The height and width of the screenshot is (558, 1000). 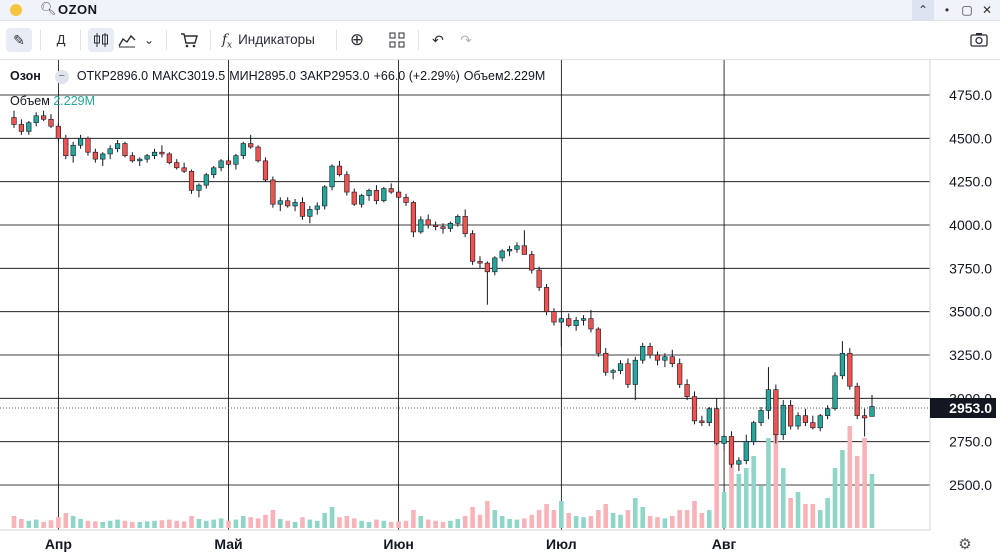 What do you see at coordinates (74, 101) in the screenshot?
I see `volume-legend-value: 2.229M` at bounding box center [74, 101].